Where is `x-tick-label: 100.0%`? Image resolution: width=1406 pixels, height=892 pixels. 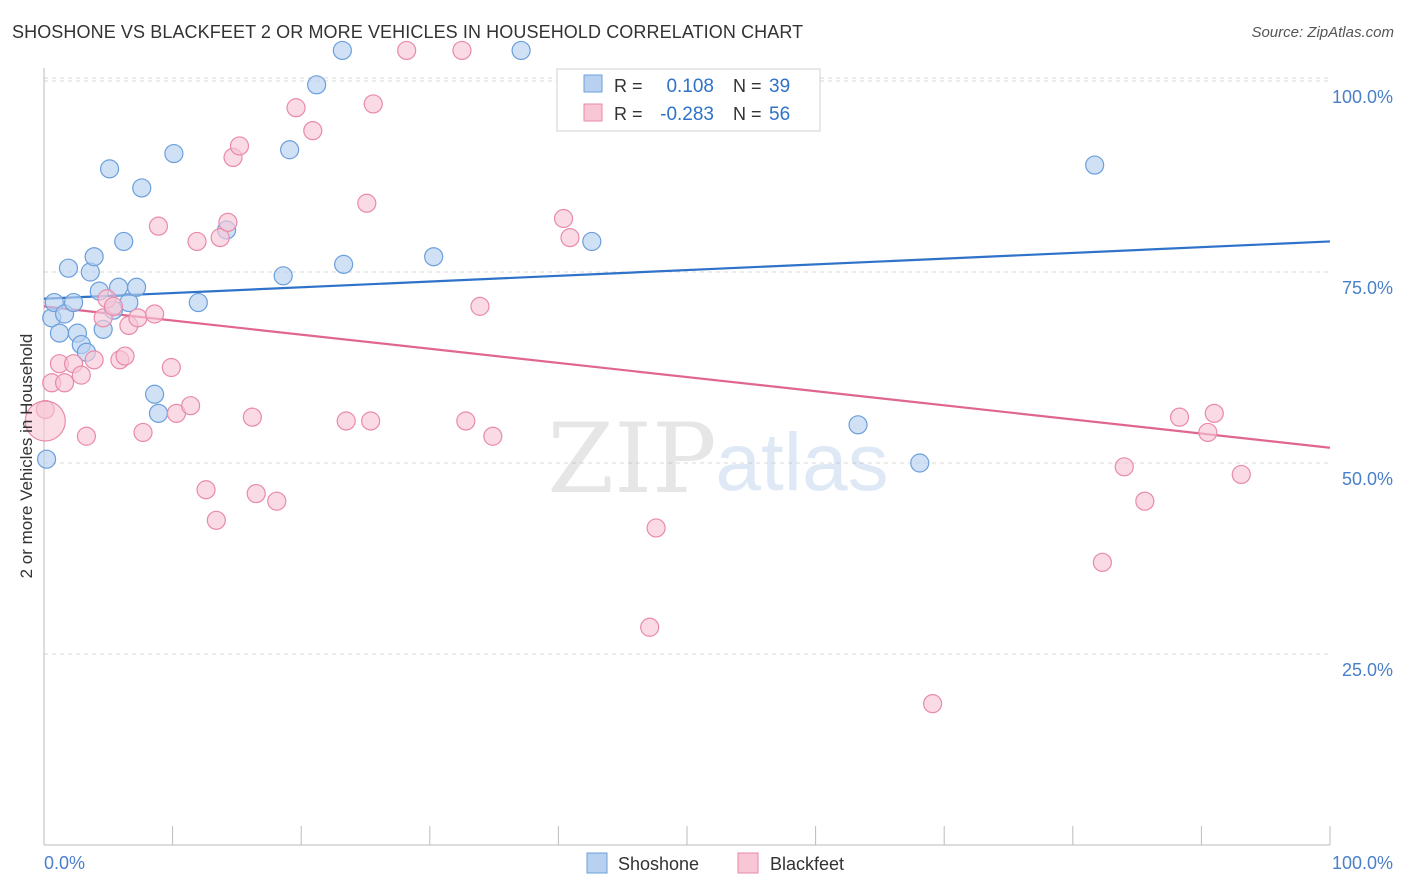
x-tick-label: 100.0% is located at coordinates (1362, 863).